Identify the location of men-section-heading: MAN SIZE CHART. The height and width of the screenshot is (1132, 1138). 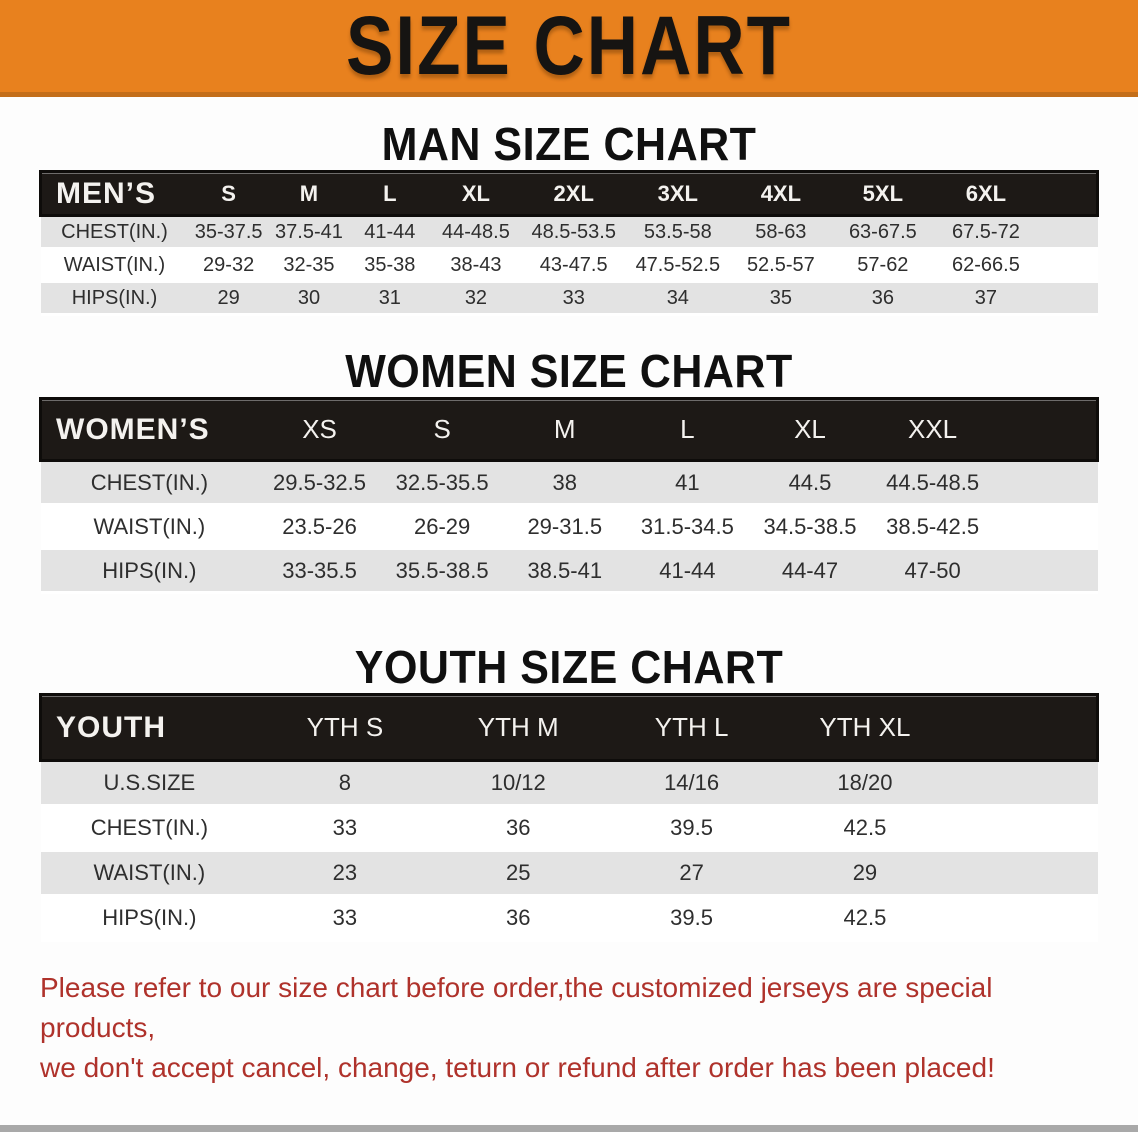
(569, 145).